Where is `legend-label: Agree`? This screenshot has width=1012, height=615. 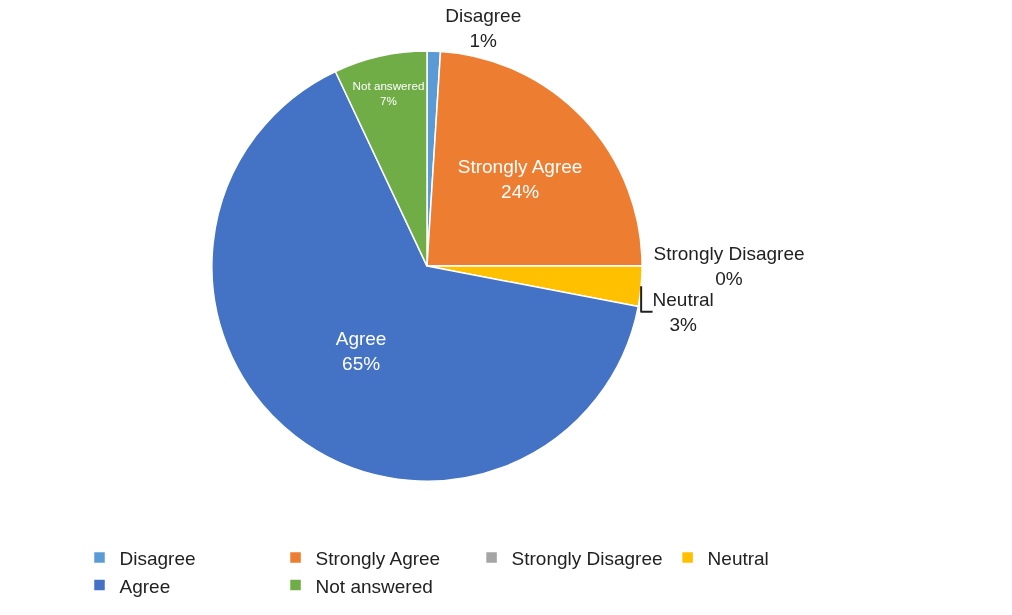 legend-label: Agree is located at coordinates (145, 586).